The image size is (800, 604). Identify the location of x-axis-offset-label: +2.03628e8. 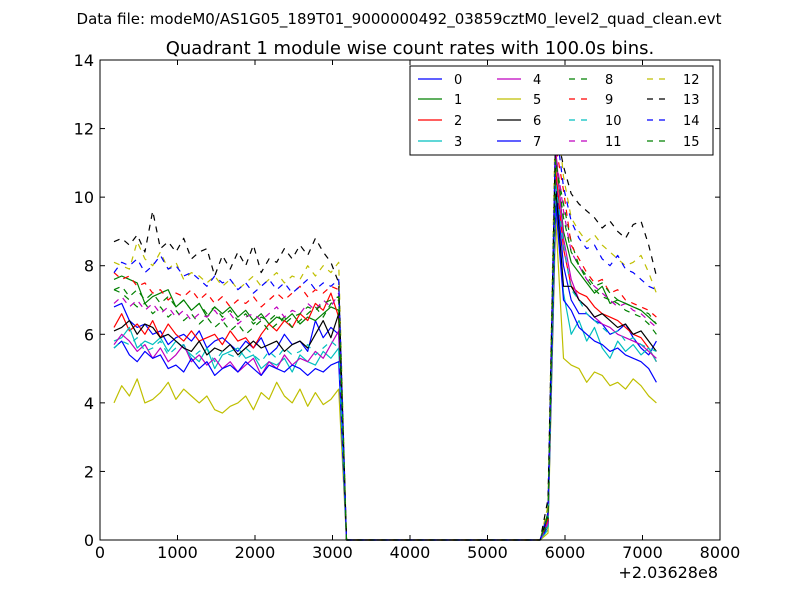
(668, 572).